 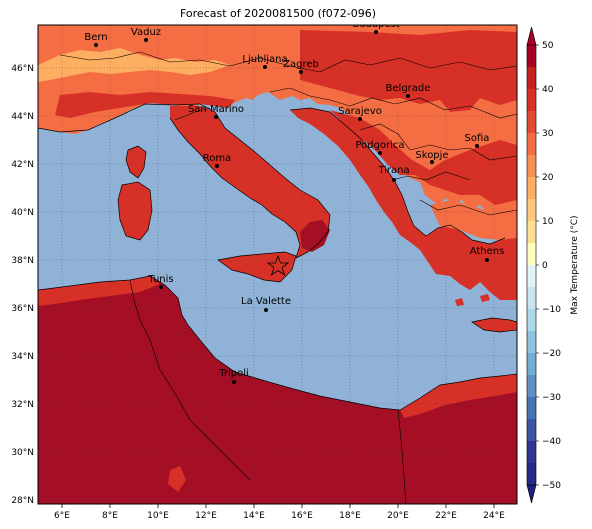 I want to click on lat-tick-label: 42°N, so click(x=22, y=165).